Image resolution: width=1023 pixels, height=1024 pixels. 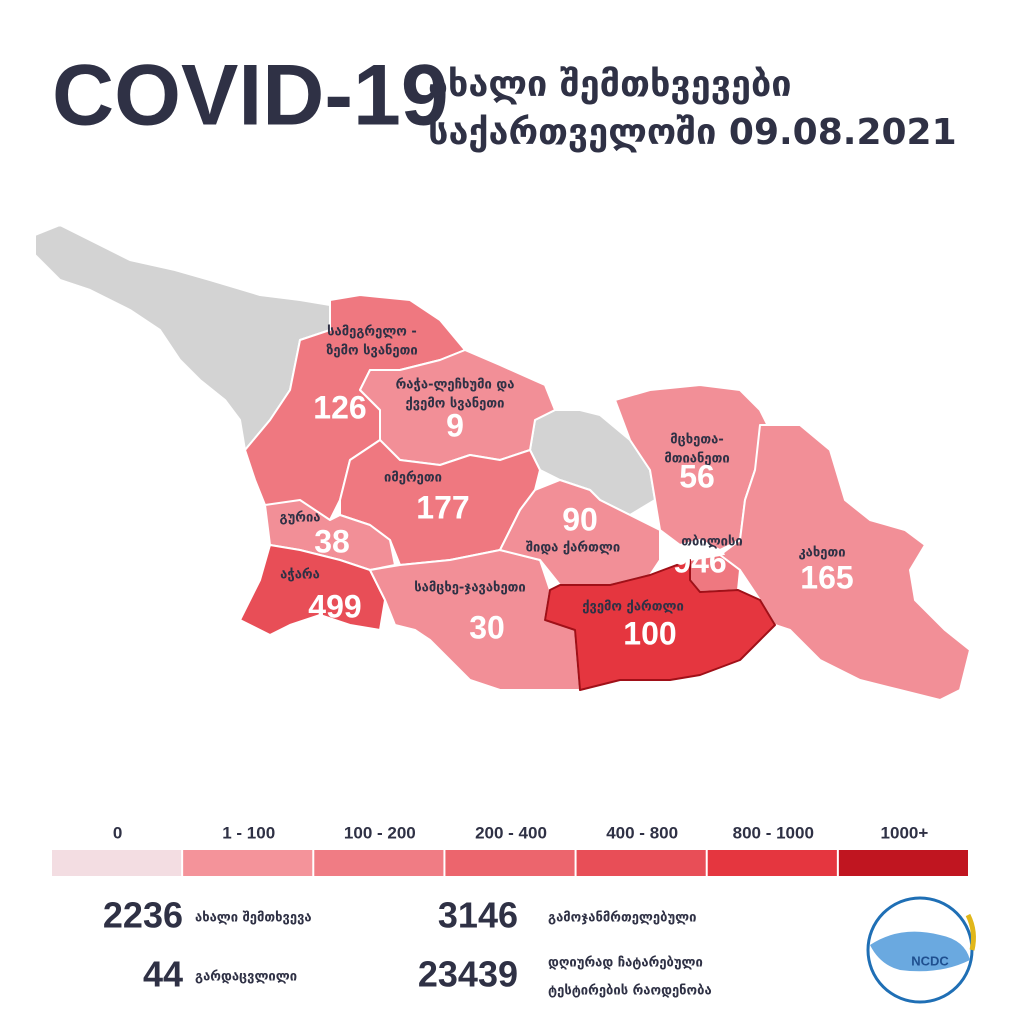 I want to click on legend-label: 100 - 200, so click(x=380, y=832).